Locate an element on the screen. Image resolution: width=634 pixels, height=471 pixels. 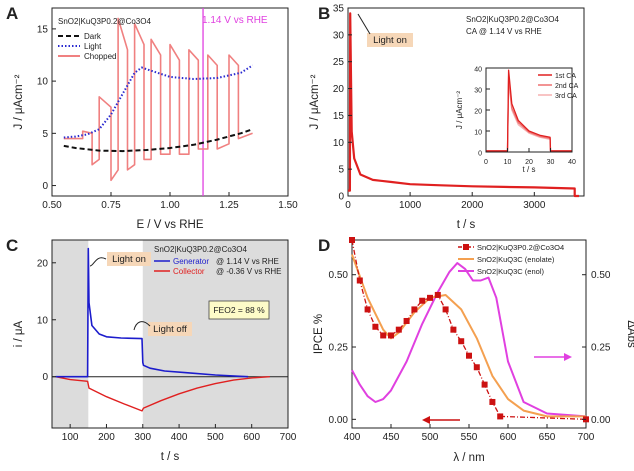
c-ytick-label-0: 0 is located at coordinates (45, 377).